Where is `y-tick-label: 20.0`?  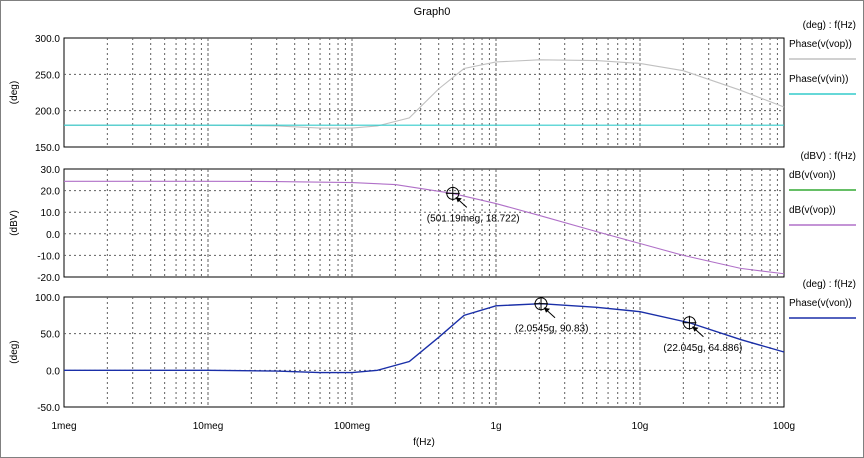 y-tick-label: 20.0 is located at coordinates (51, 192).